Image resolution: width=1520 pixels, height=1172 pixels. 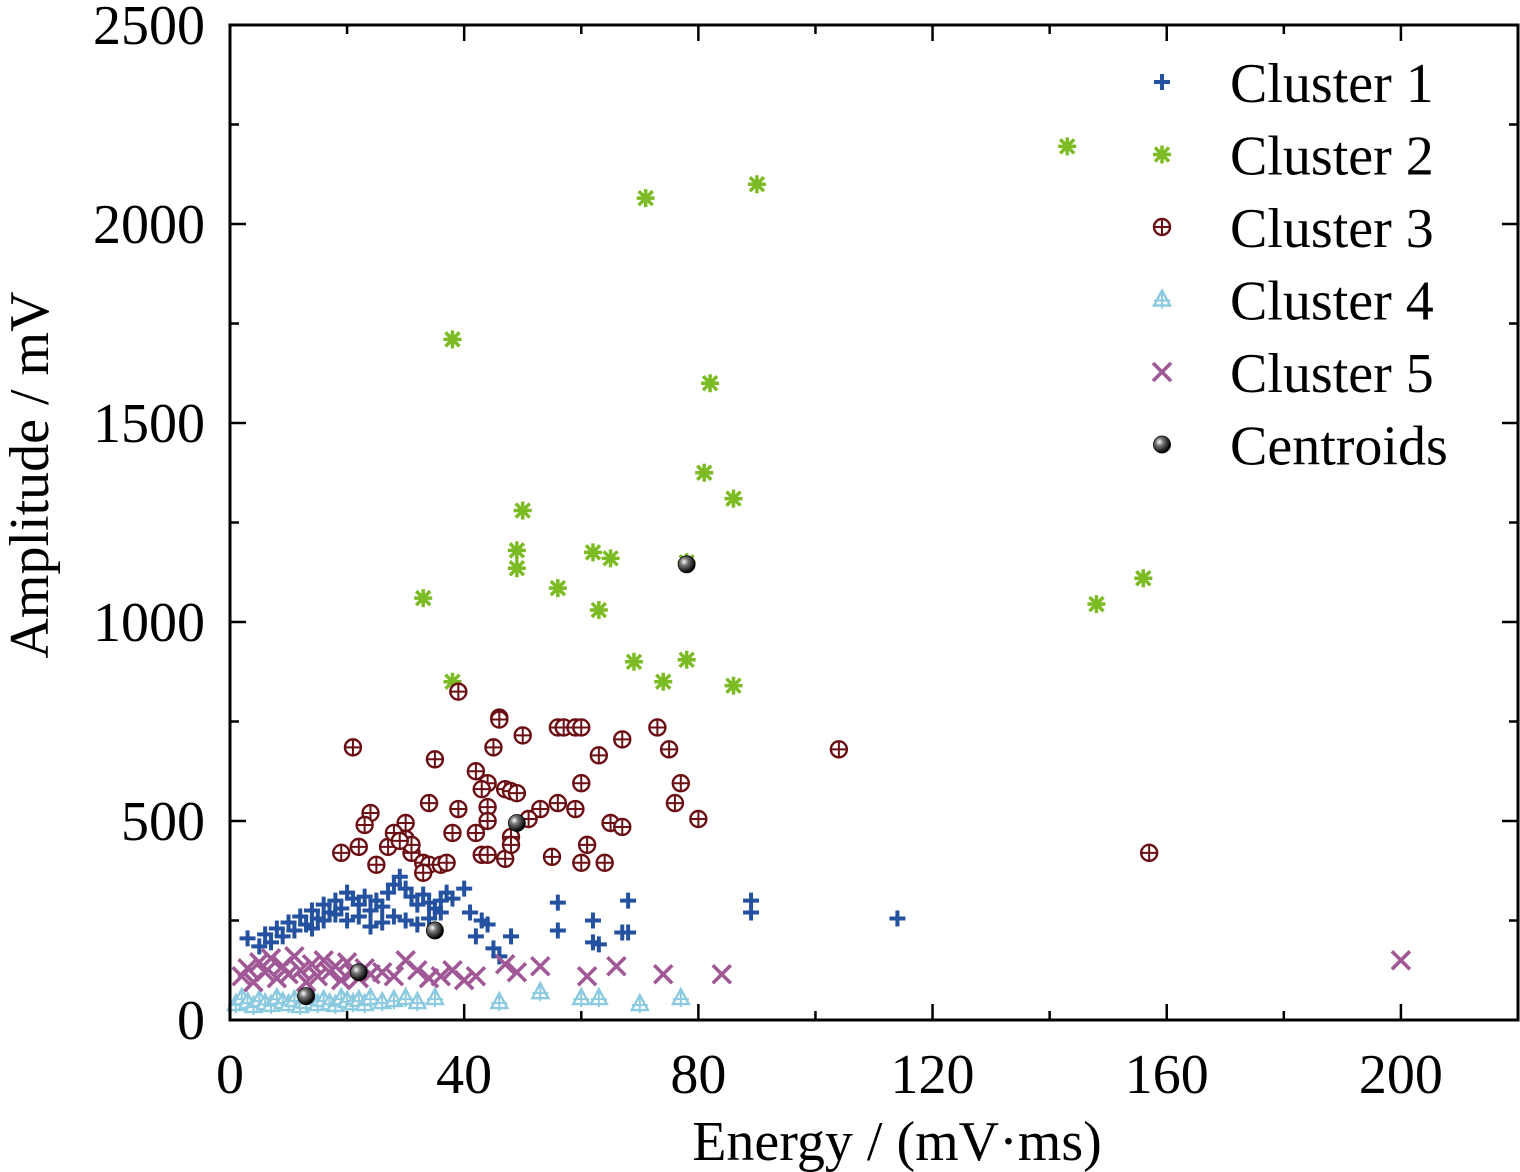 What do you see at coordinates (933, 1075) in the screenshot?
I see `x-tick-label: 120` at bounding box center [933, 1075].